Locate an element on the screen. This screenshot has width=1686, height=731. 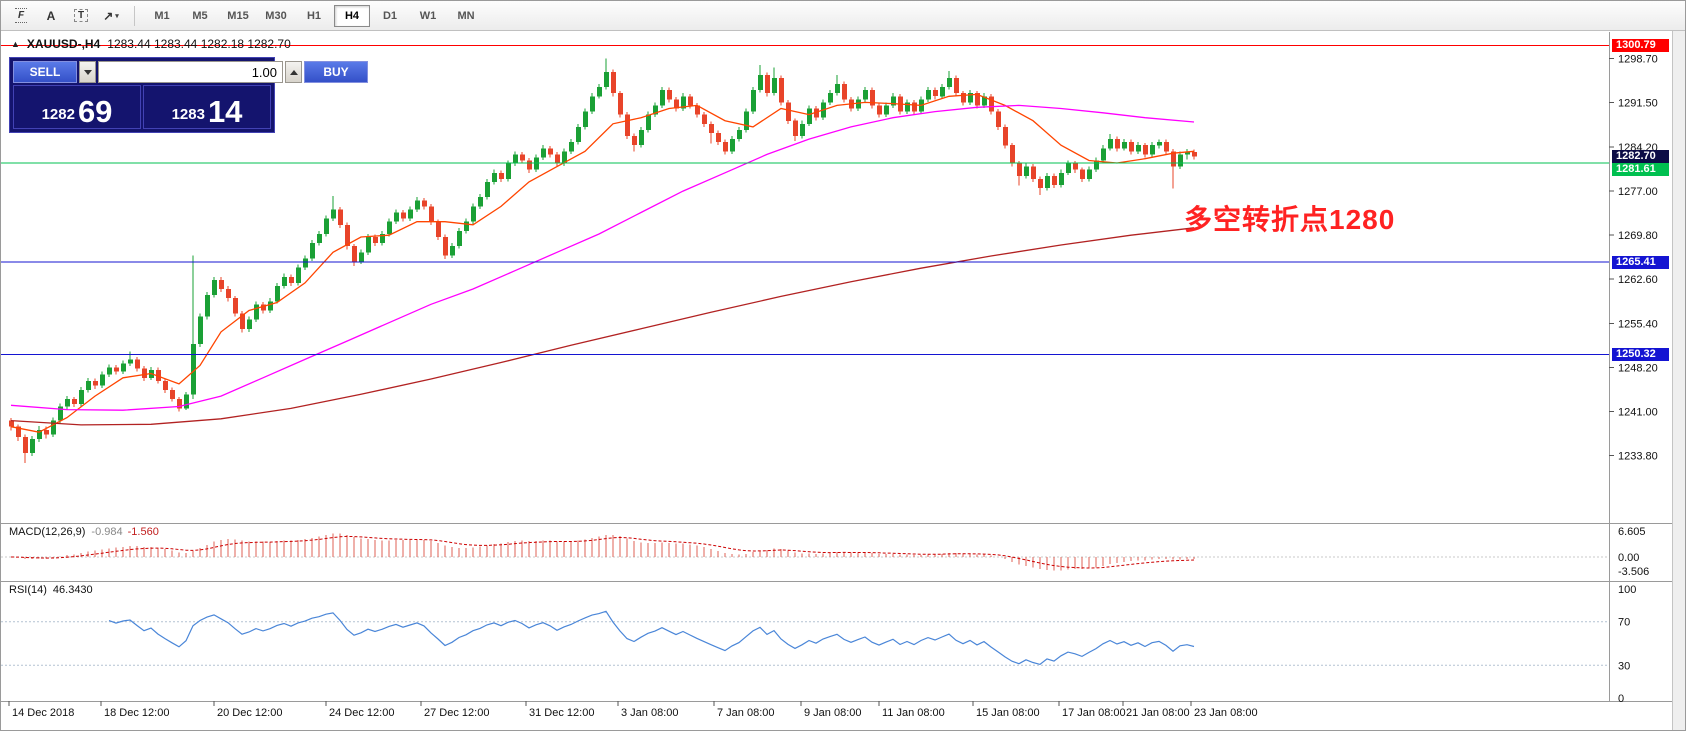
arrows-tool-icon: ↗ is located at coordinates (108, 15).